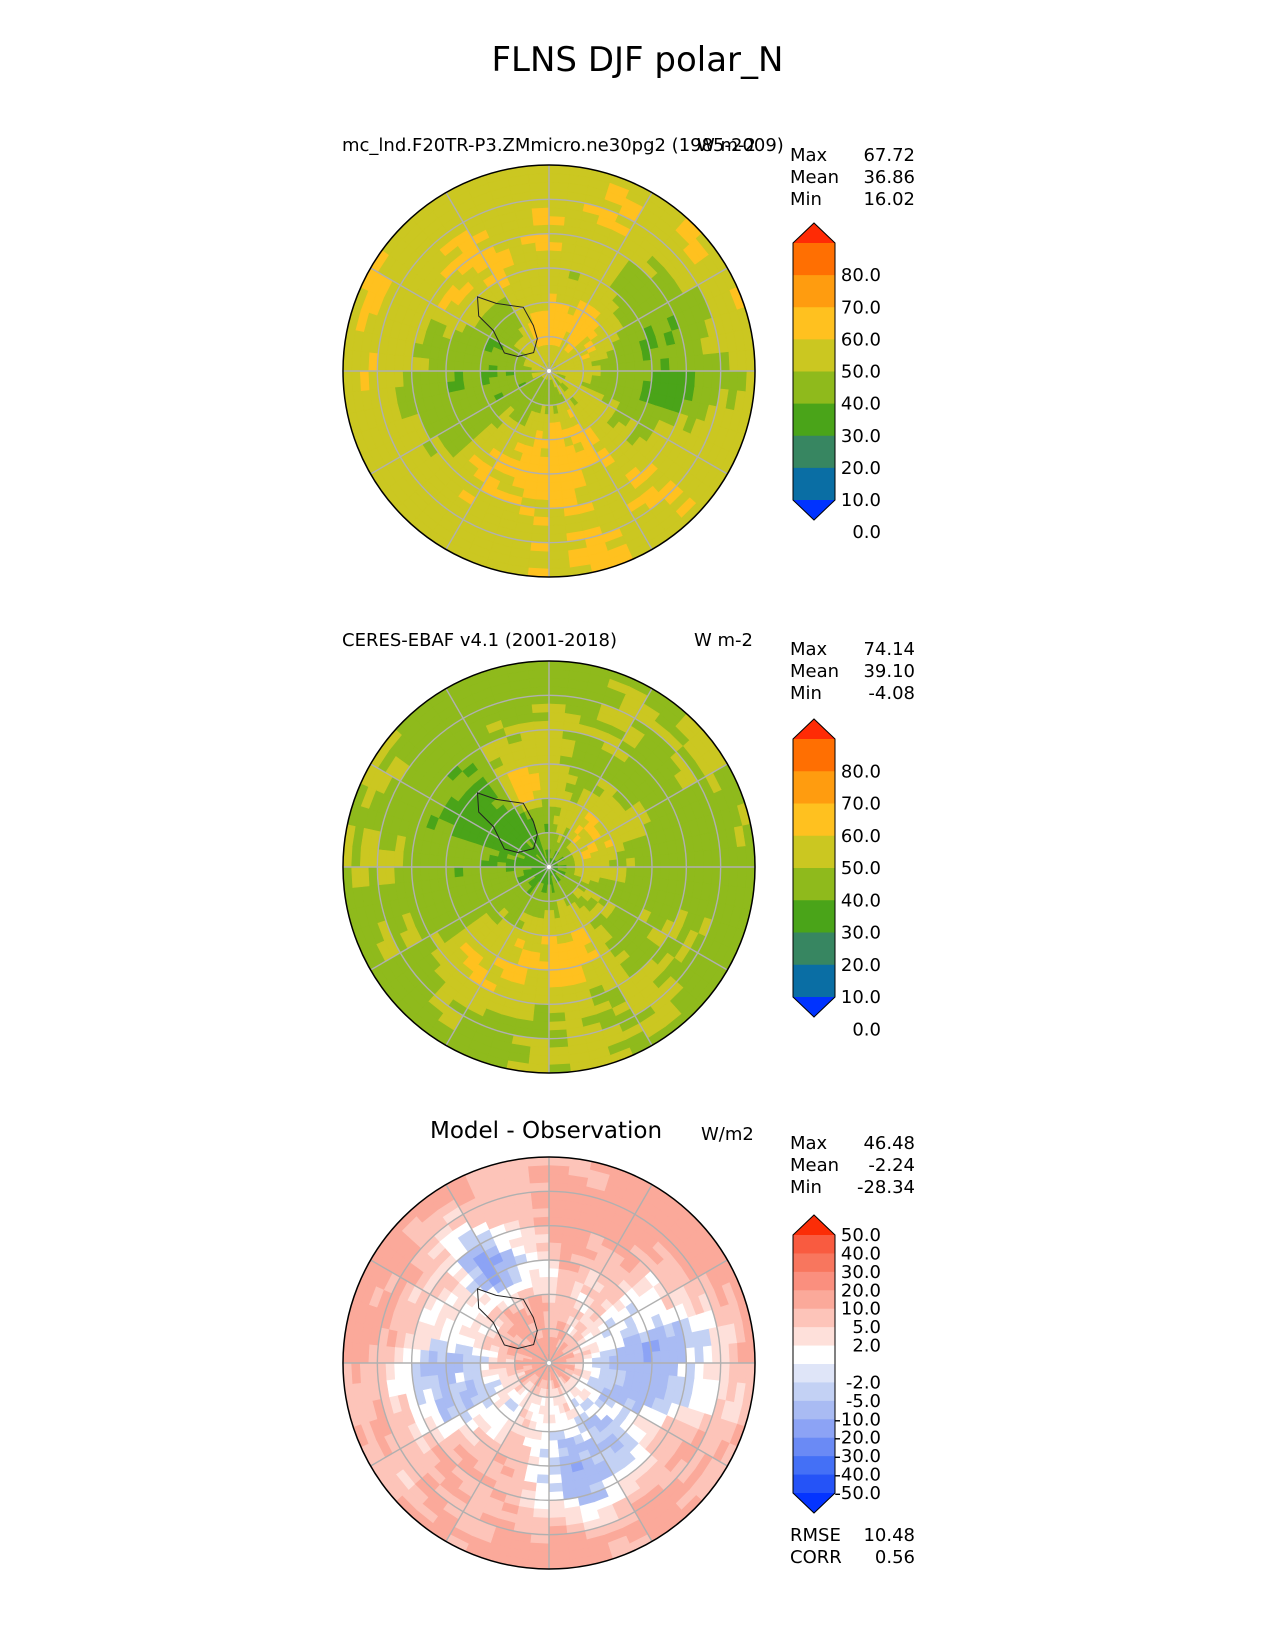  I want to click on panel-3-mean-label: Mean, so click(815, 1165).